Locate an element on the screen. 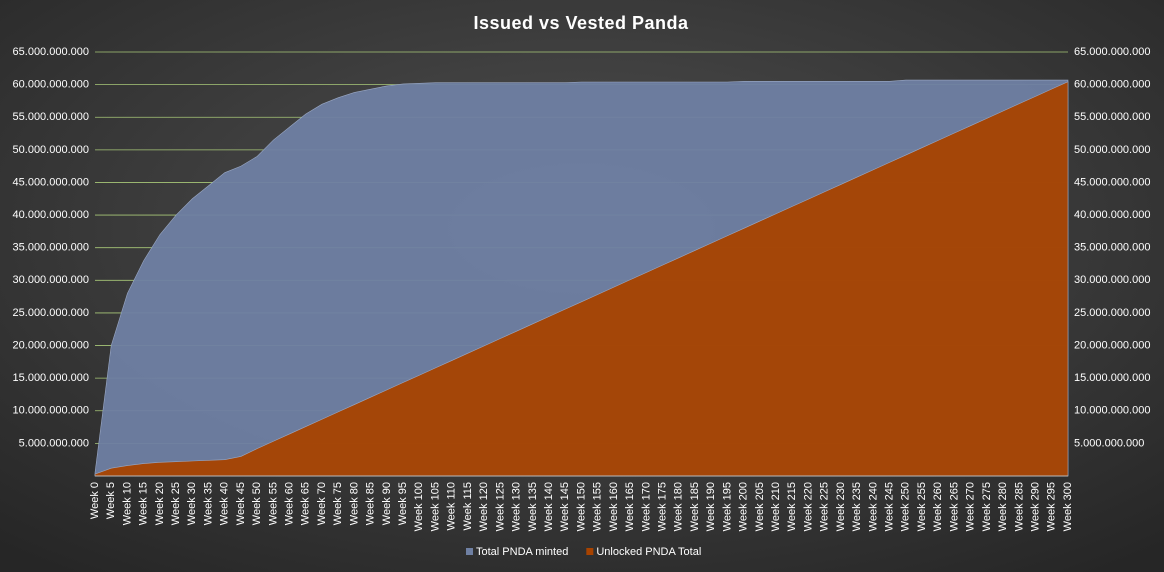 The width and height of the screenshot is (1164, 572). x-tick-label: Week 20 is located at coordinates (160, 503).